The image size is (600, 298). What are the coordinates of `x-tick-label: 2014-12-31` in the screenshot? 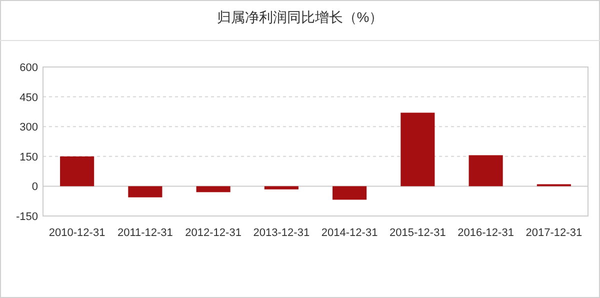 It's located at (349, 233).